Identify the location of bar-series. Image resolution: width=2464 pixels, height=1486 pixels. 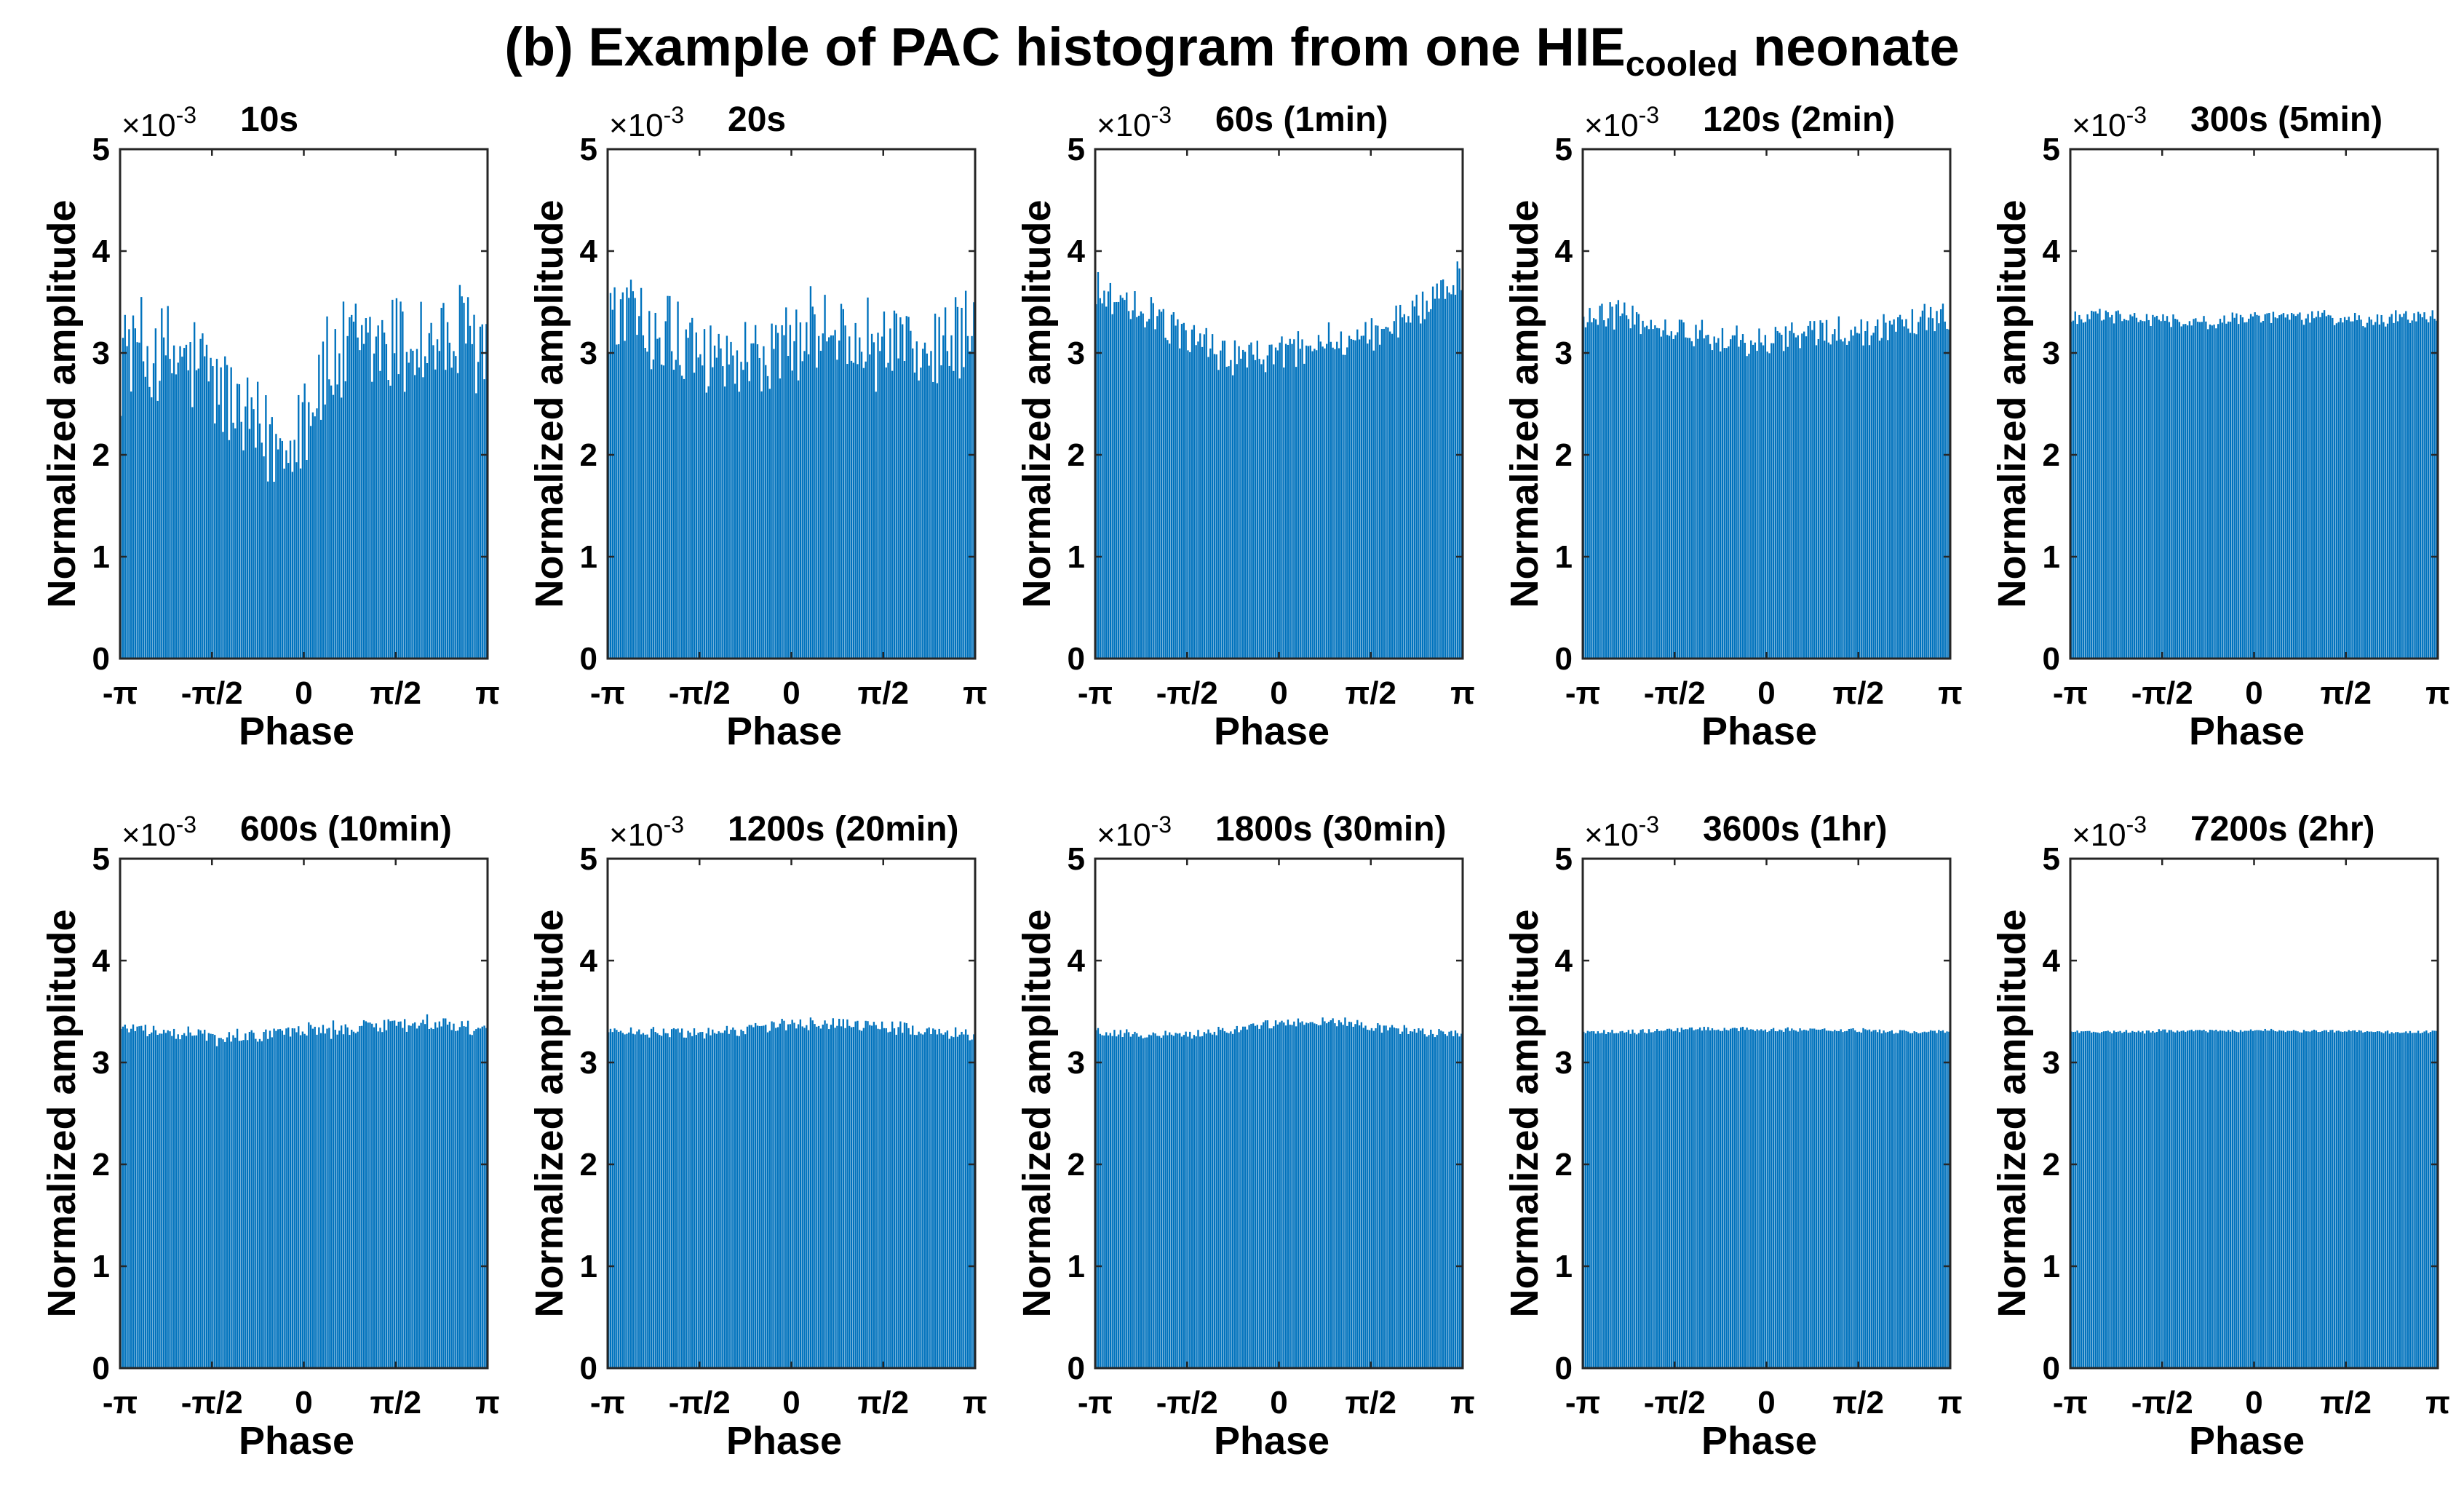
(791, 1192).